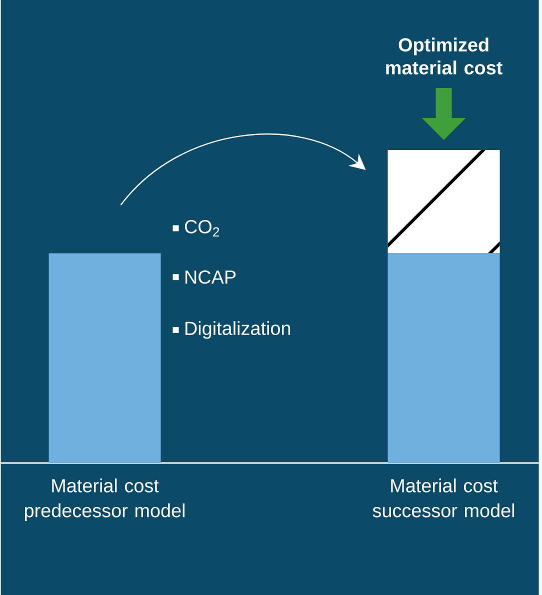  I want to click on x-tick-label: Material cost successor model, so click(443, 498).